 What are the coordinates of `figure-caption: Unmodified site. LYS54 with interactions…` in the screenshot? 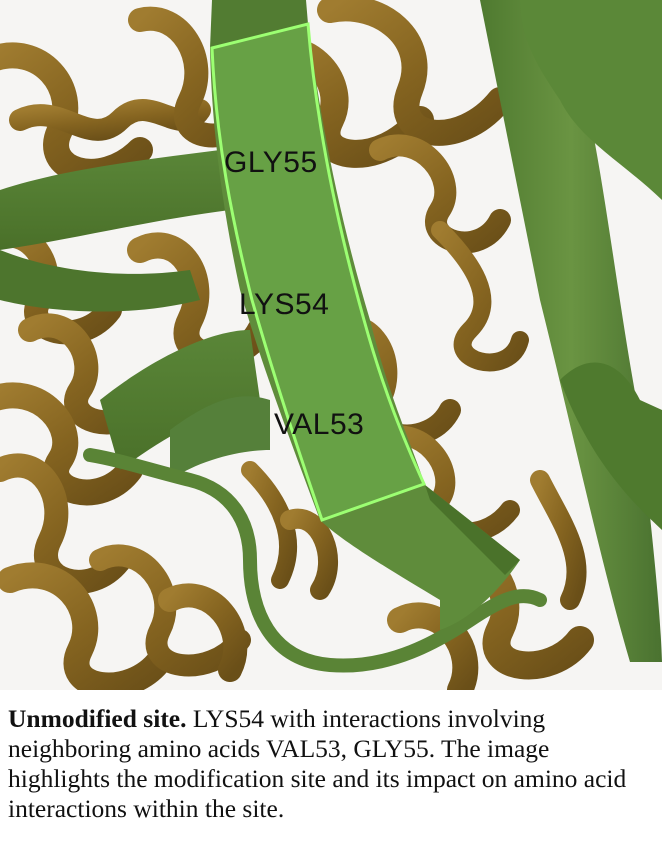 It's located at (328, 764).